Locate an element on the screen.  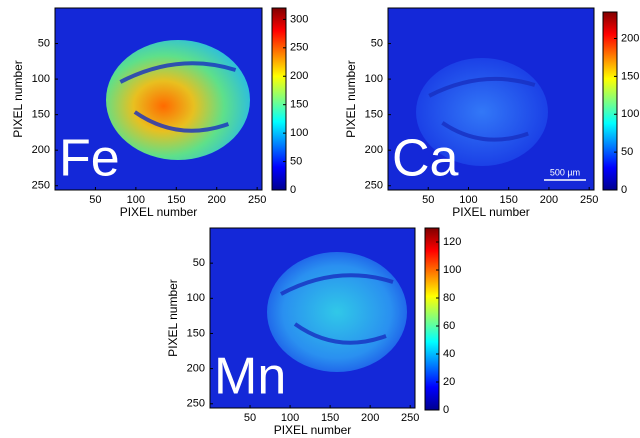
colorbar-tick-label: 80 is located at coordinates (449, 298).